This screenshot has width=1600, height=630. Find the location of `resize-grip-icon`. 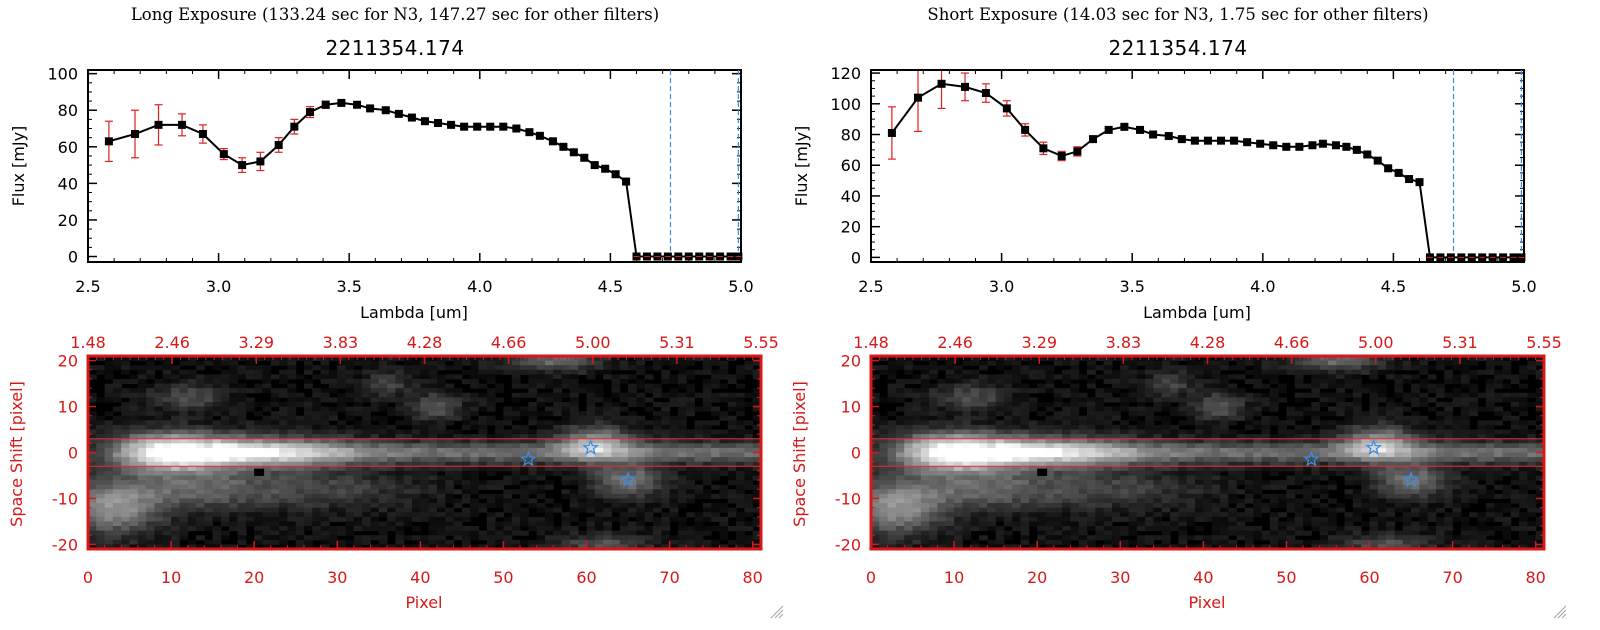

resize-grip-icon is located at coordinates (777, 612).